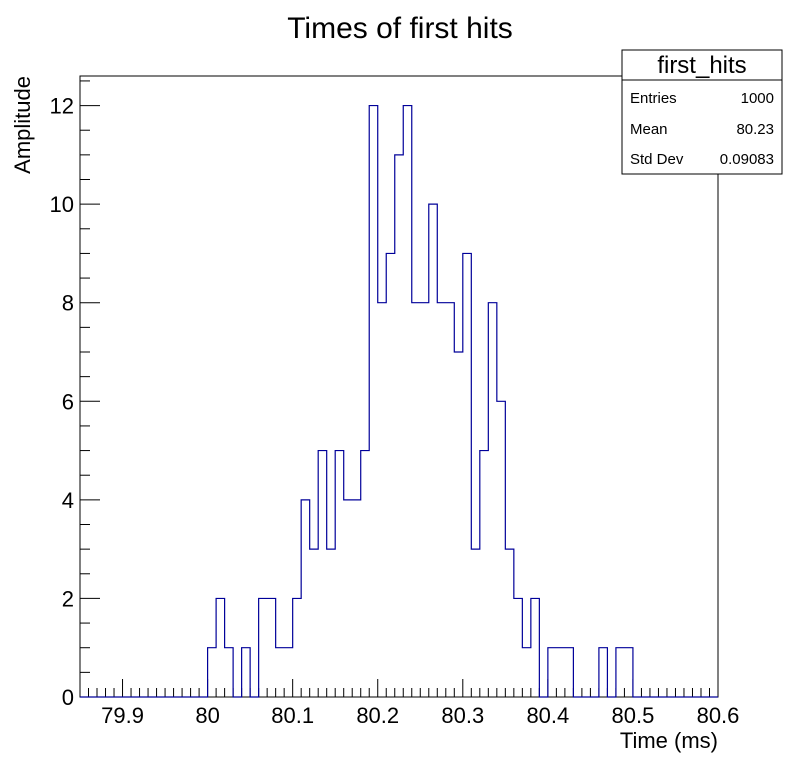 Image resolution: width=798 pixels, height=775 pixels. Describe the element at coordinates (653, 98) in the screenshot. I see `stats-entries-label: Entries` at that location.